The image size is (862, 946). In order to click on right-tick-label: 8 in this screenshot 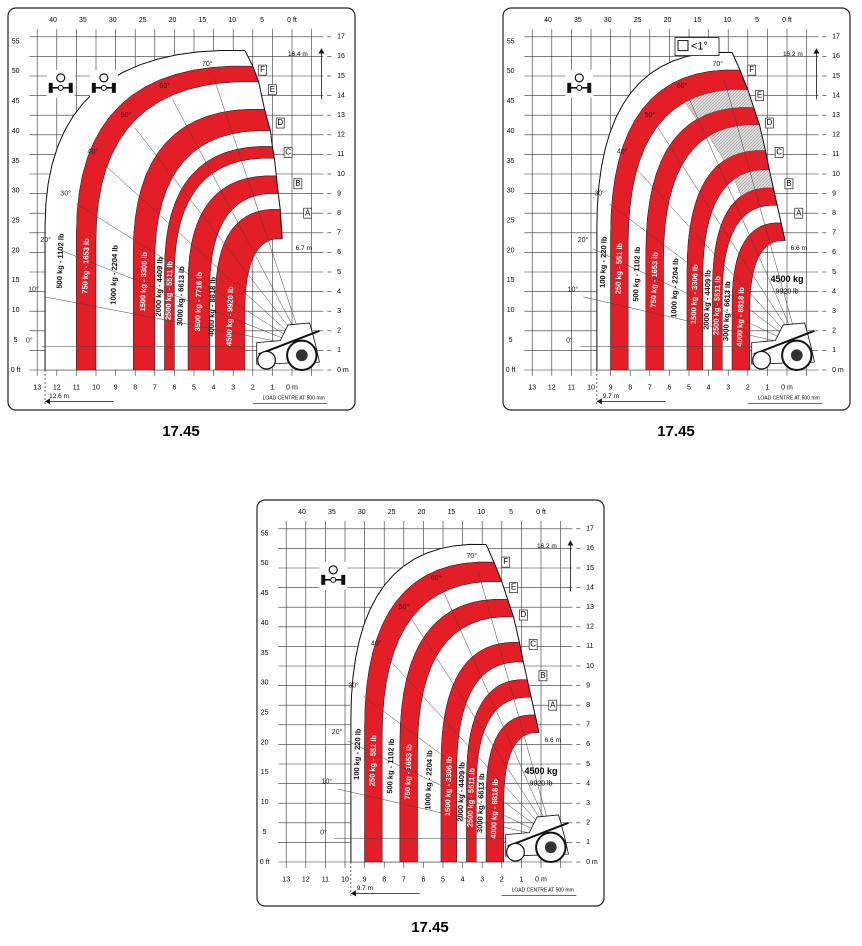, I will do `click(339, 213)`.